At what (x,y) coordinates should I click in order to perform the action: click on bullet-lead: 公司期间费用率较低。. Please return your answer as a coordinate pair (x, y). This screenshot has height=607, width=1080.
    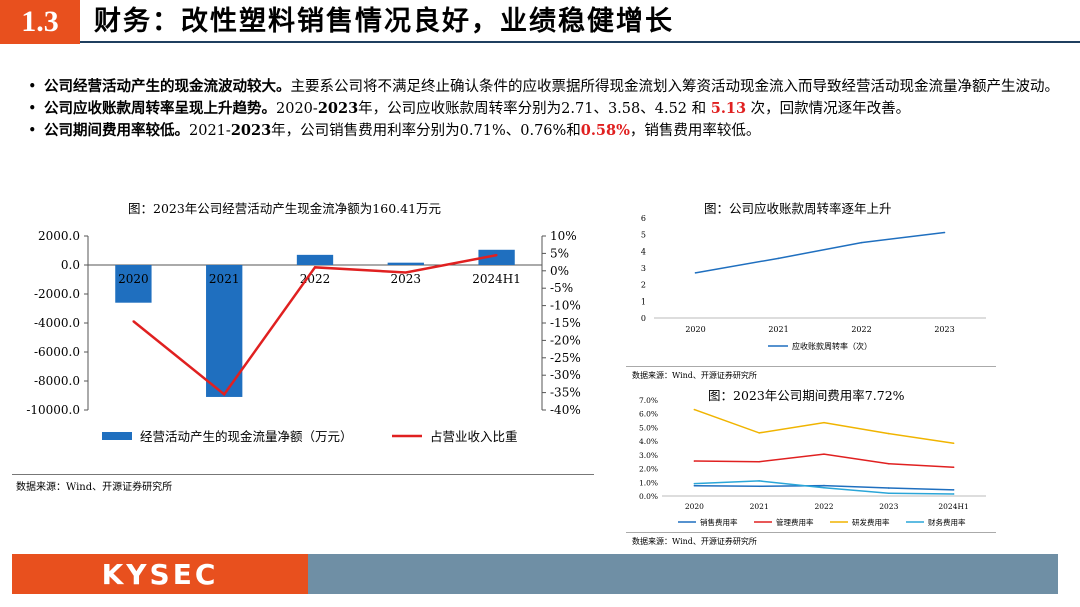
    Looking at the image, I should click on (116, 130).